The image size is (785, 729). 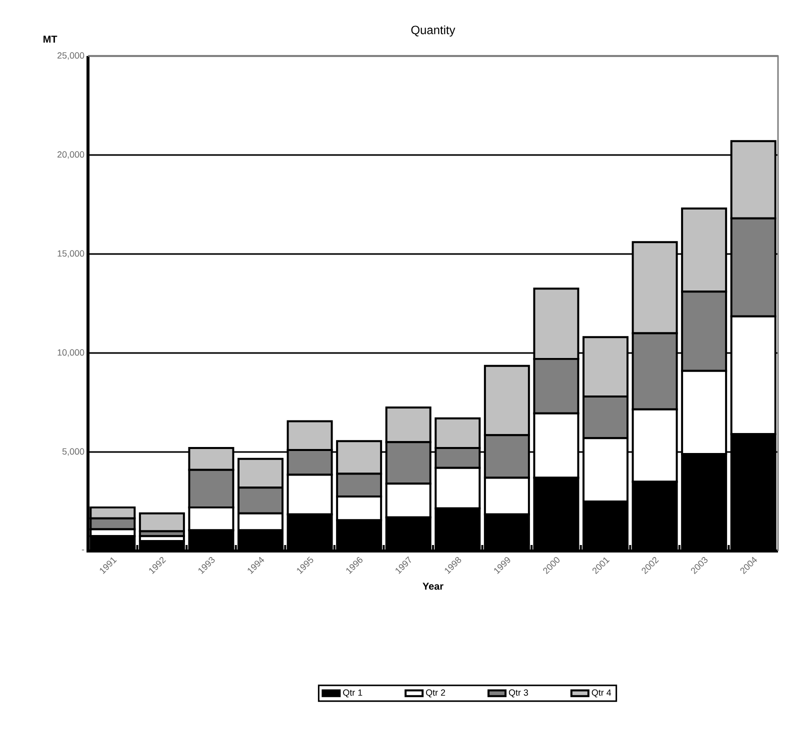 What do you see at coordinates (71, 56) in the screenshot?
I see `y-tick-label: 25,000` at bounding box center [71, 56].